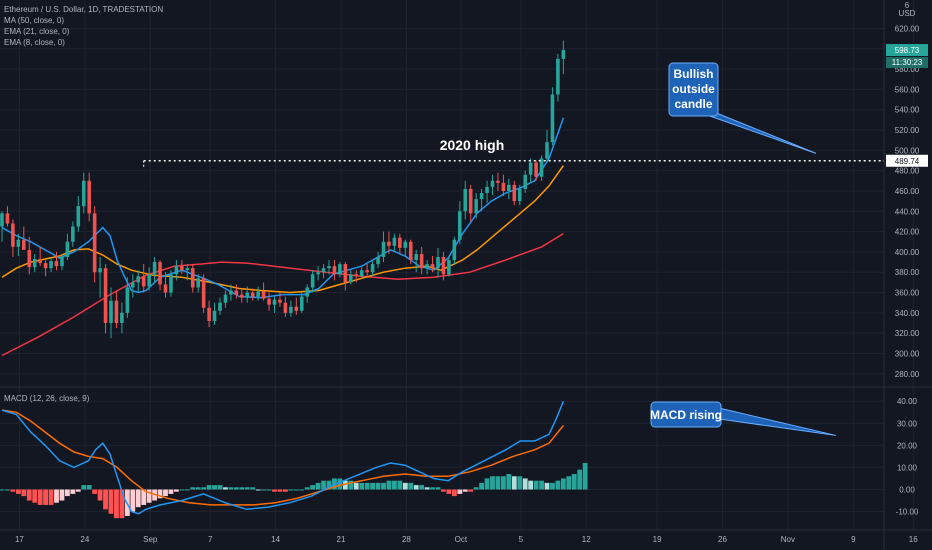  Describe the element at coordinates (907, 211) in the screenshot. I see `price-tick-label: 440.00` at that location.